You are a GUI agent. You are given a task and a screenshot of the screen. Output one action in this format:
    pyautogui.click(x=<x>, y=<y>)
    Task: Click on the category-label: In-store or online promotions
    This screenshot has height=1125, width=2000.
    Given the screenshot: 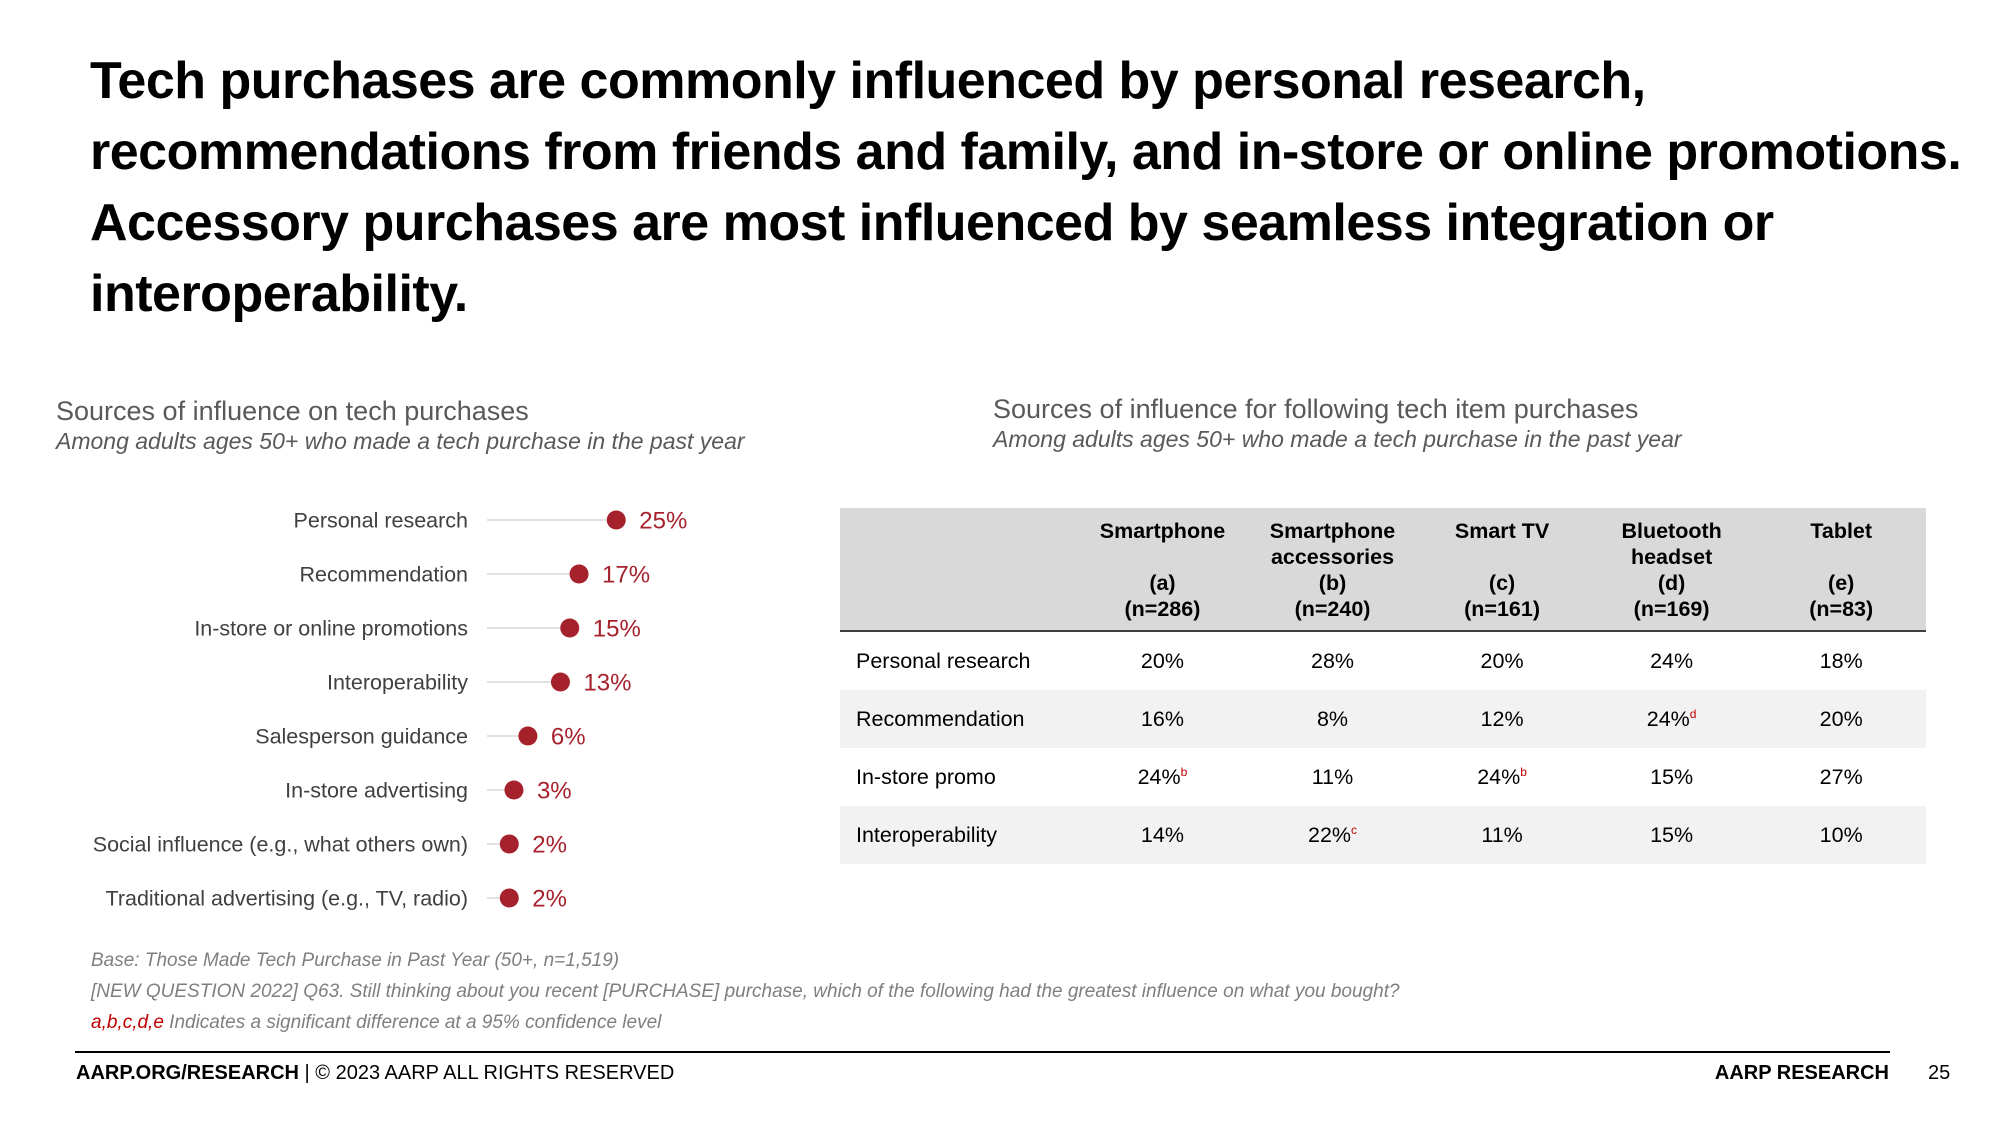 What is the action you would take?
    pyautogui.click(x=331, y=629)
    